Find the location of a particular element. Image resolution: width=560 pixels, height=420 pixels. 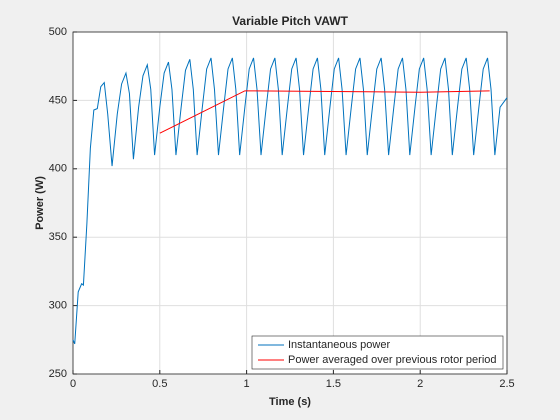

y-tick-label: 300 is located at coordinates (58, 306).